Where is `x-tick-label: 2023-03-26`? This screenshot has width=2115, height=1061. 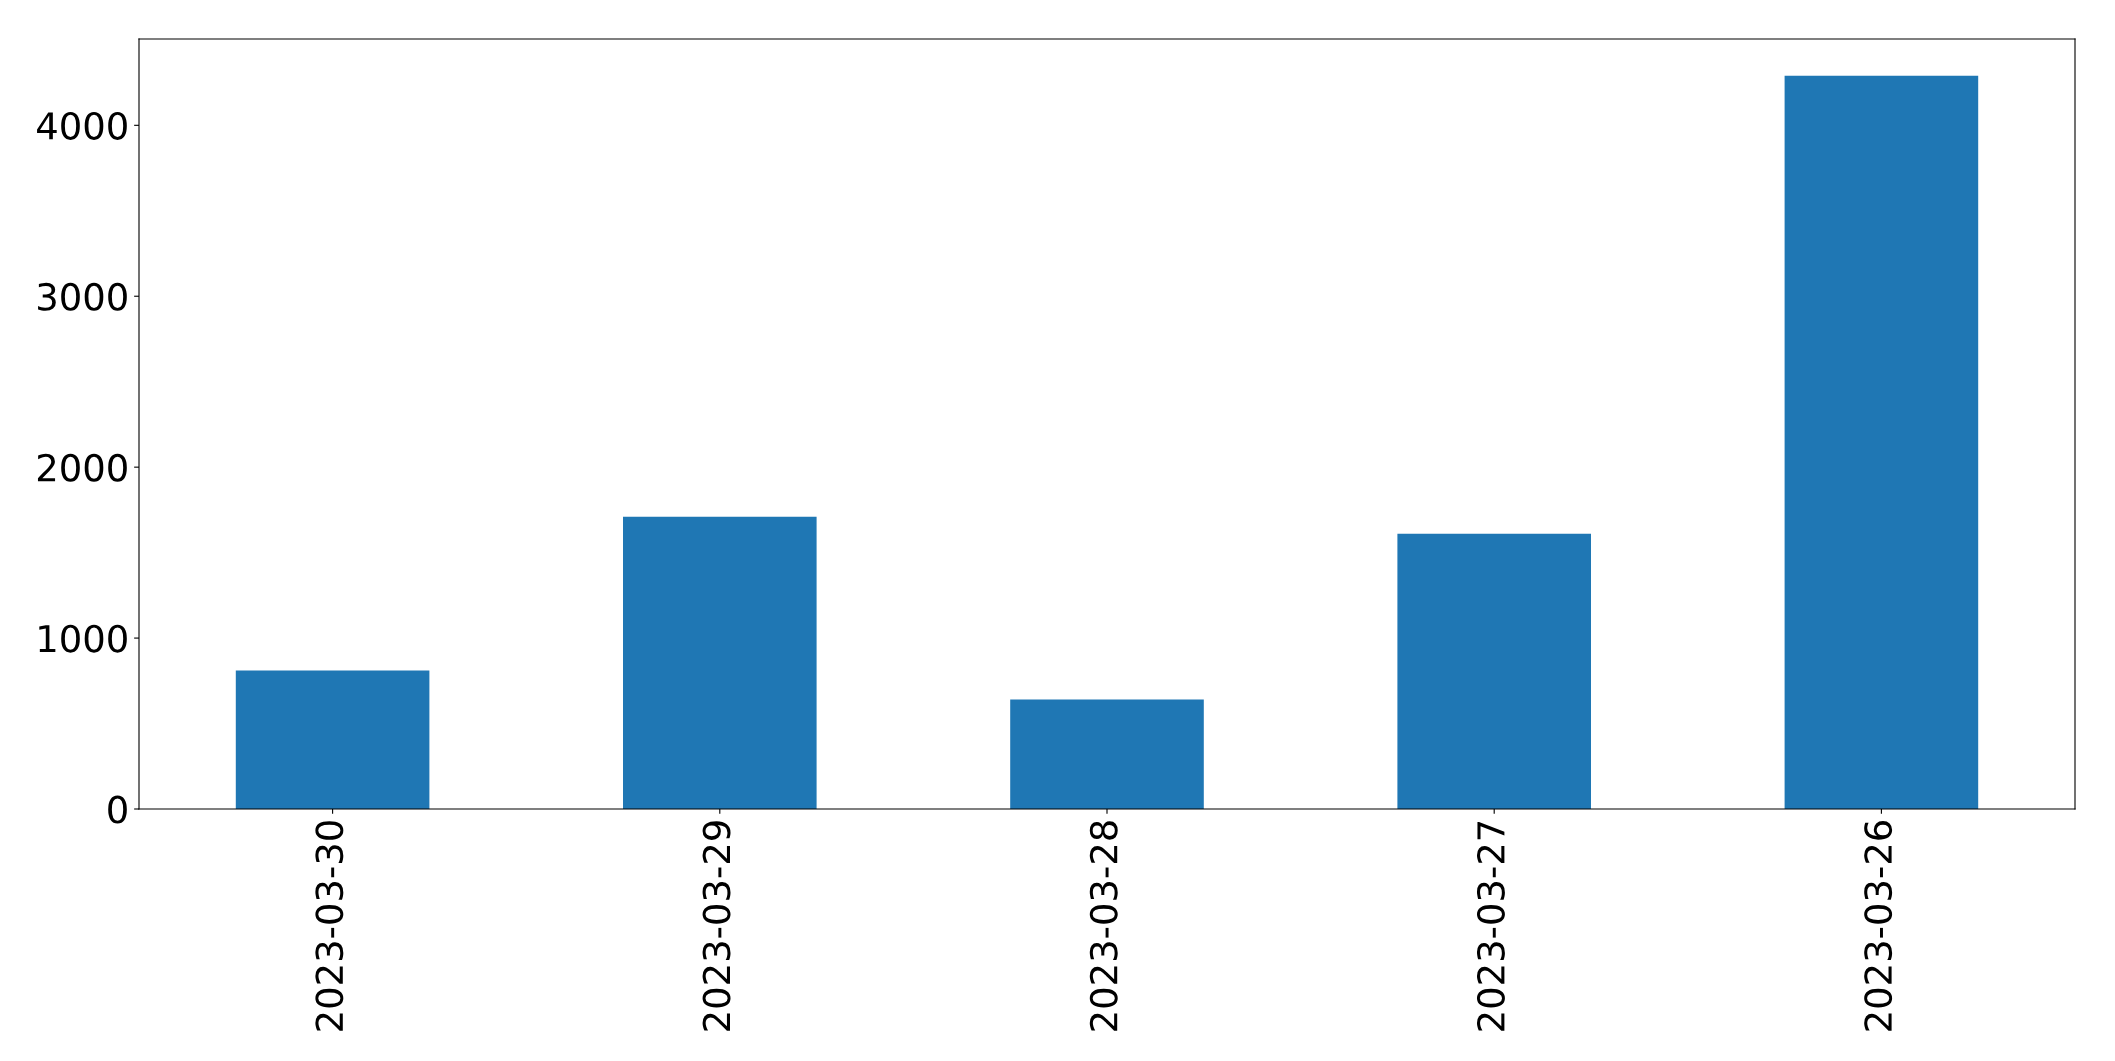 x-tick-label: 2023-03-26 is located at coordinates (1878, 926).